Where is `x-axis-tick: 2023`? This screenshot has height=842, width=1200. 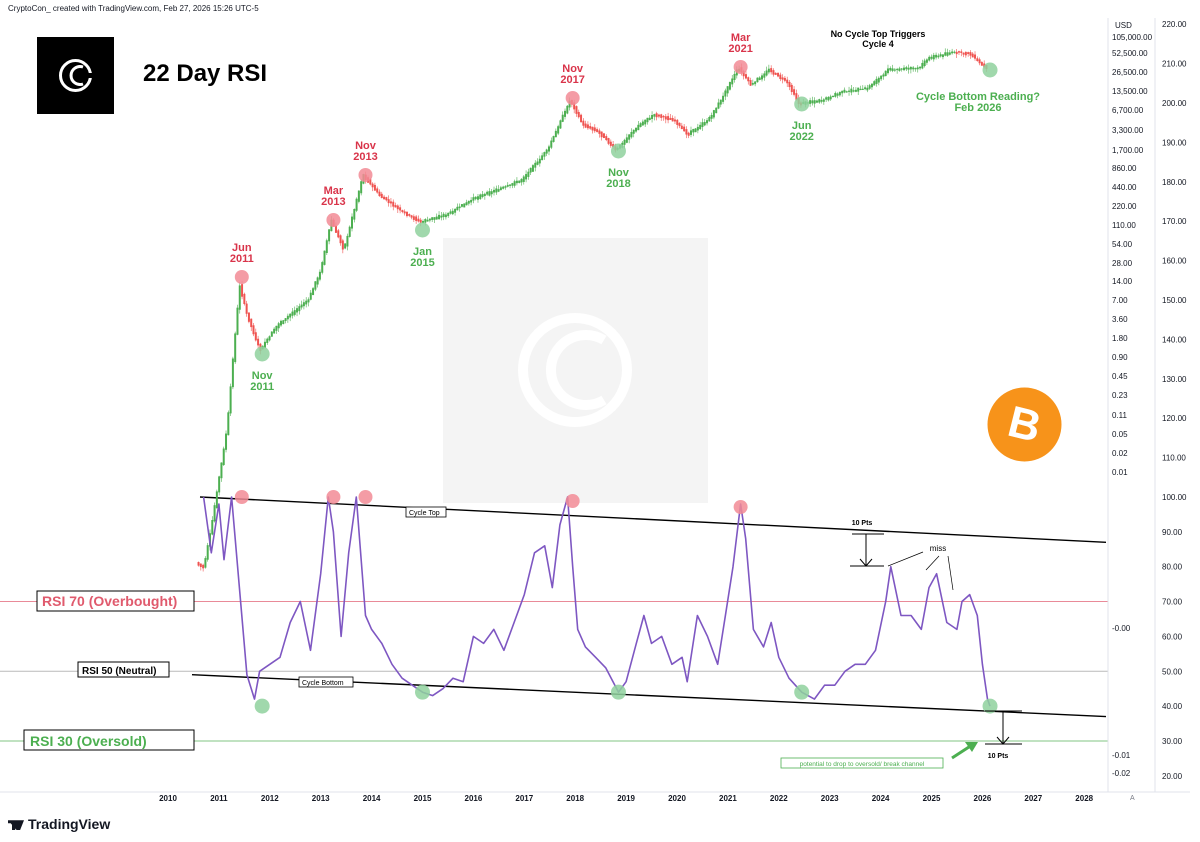 x-axis-tick: 2023 is located at coordinates (830, 798).